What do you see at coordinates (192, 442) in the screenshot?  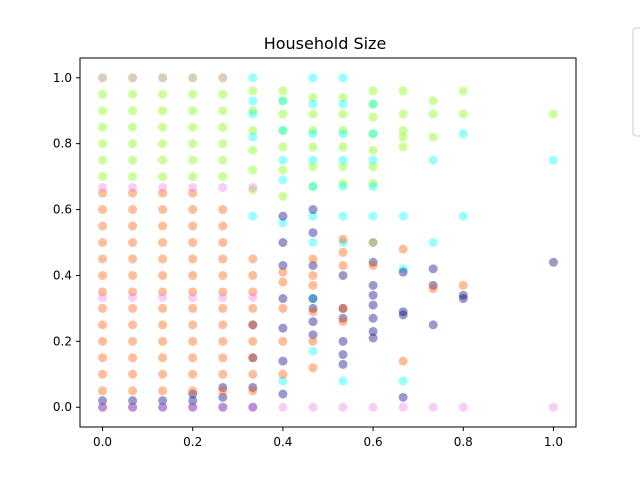 I see `x-tick-label: 0.2` at bounding box center [192, 442].